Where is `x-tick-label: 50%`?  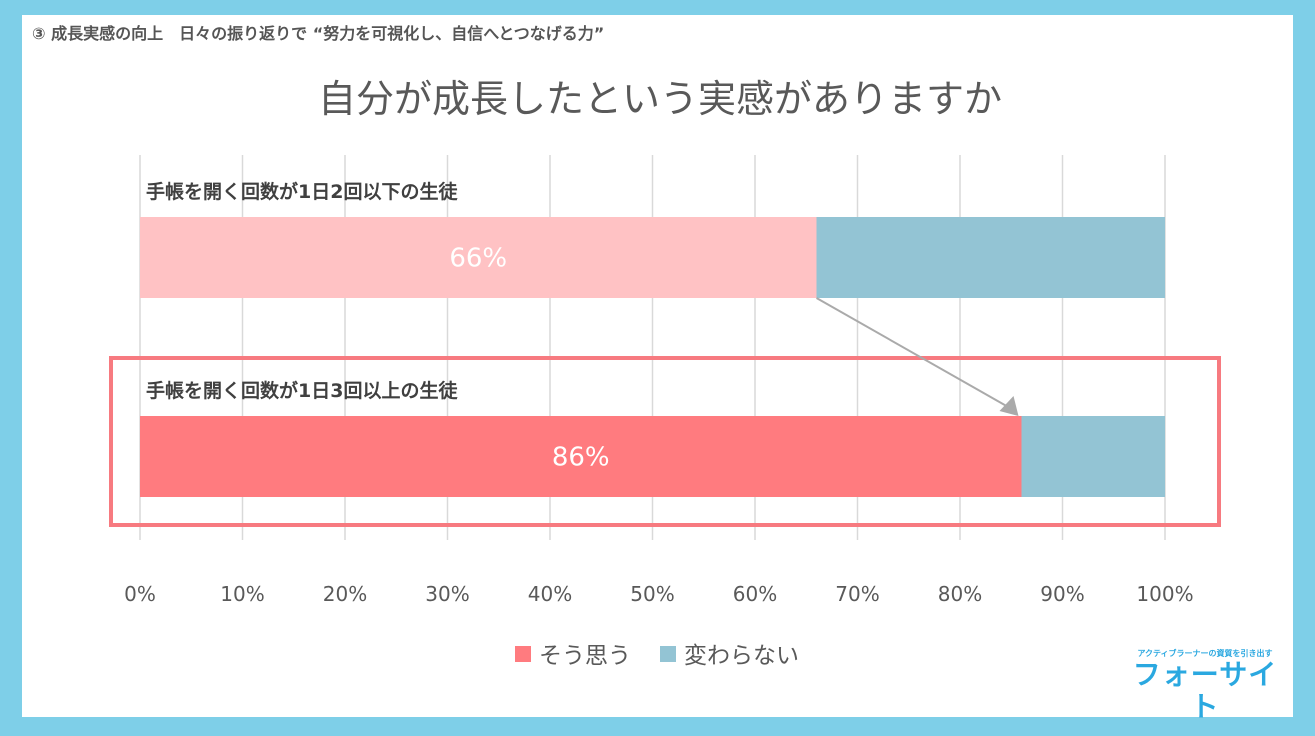 x-tick-label: 50% is located at coordinates (652, 594).